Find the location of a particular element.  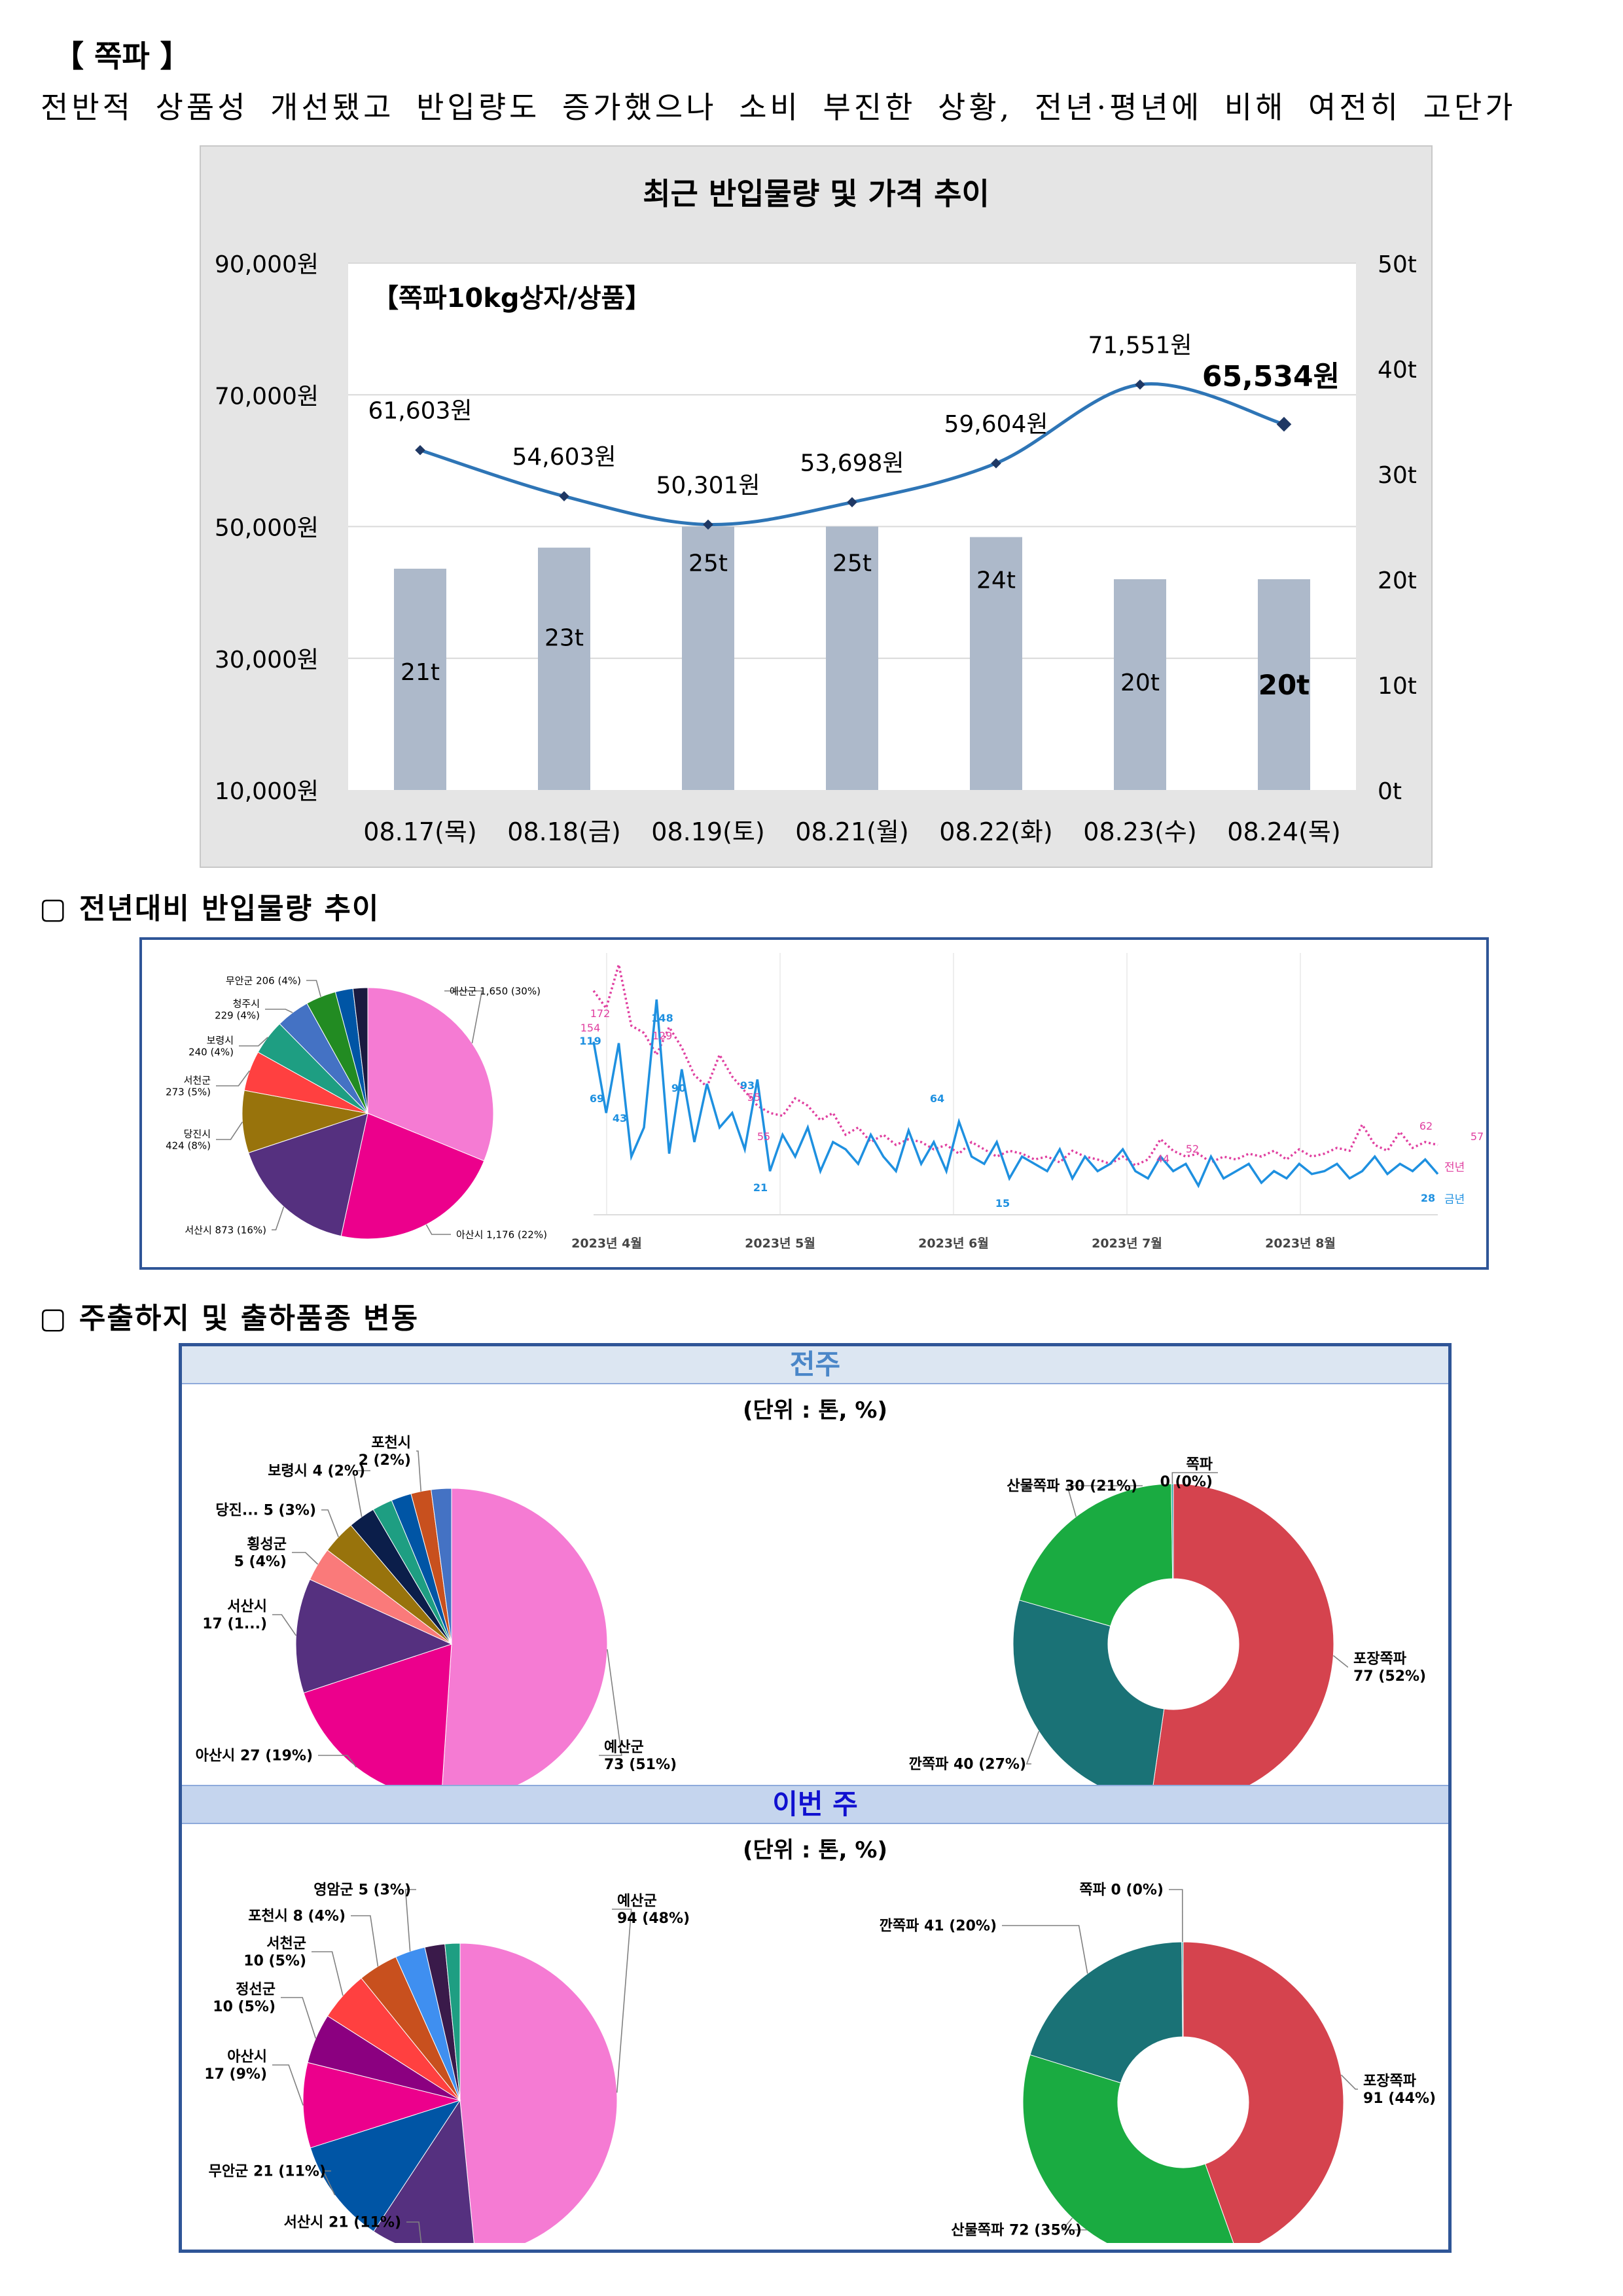

variety-prev-label: 0 (0%) is located at coordinates (1186, 1482).